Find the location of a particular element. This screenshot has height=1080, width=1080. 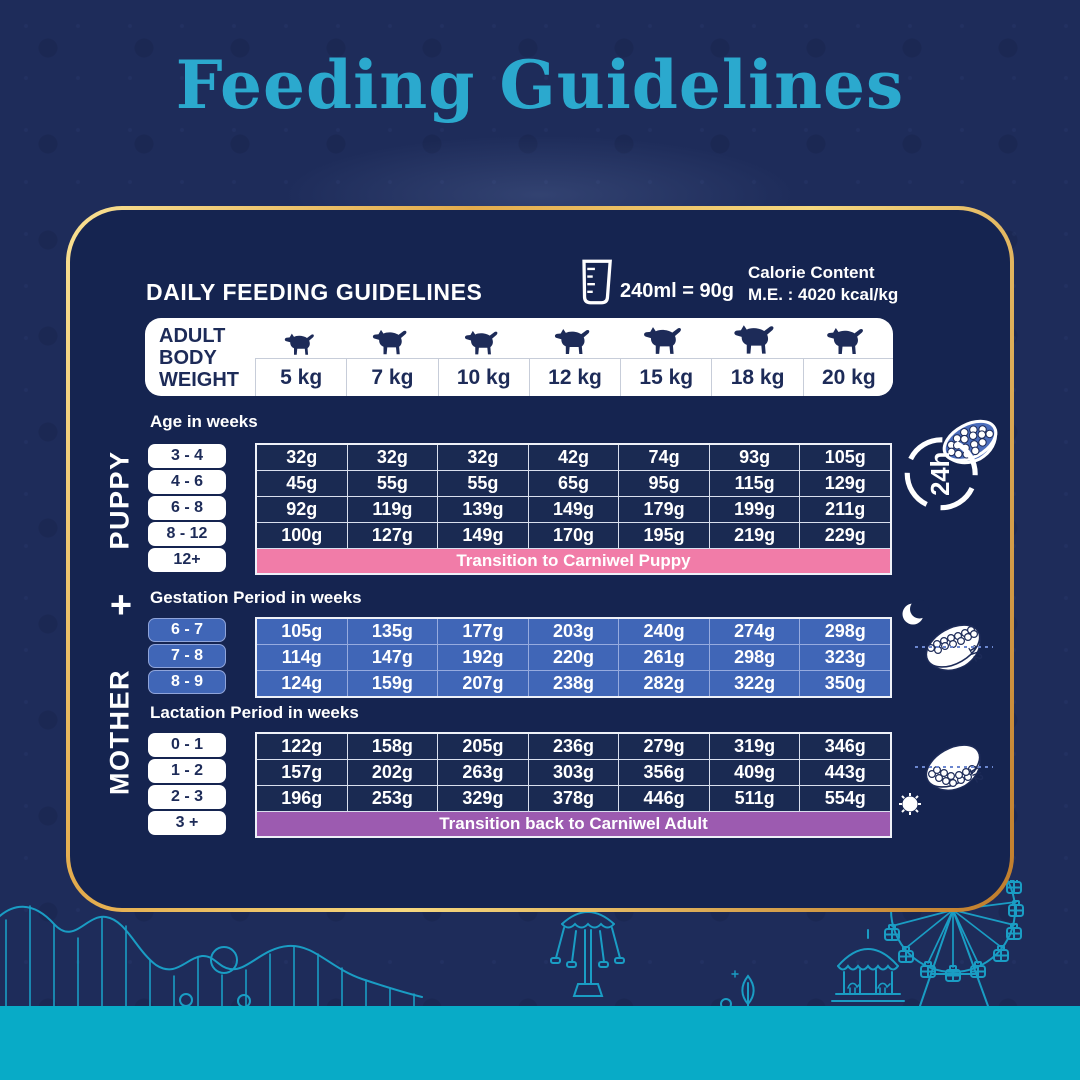

bowl-24h-icon: 24h is located at coordinates (952, 464).